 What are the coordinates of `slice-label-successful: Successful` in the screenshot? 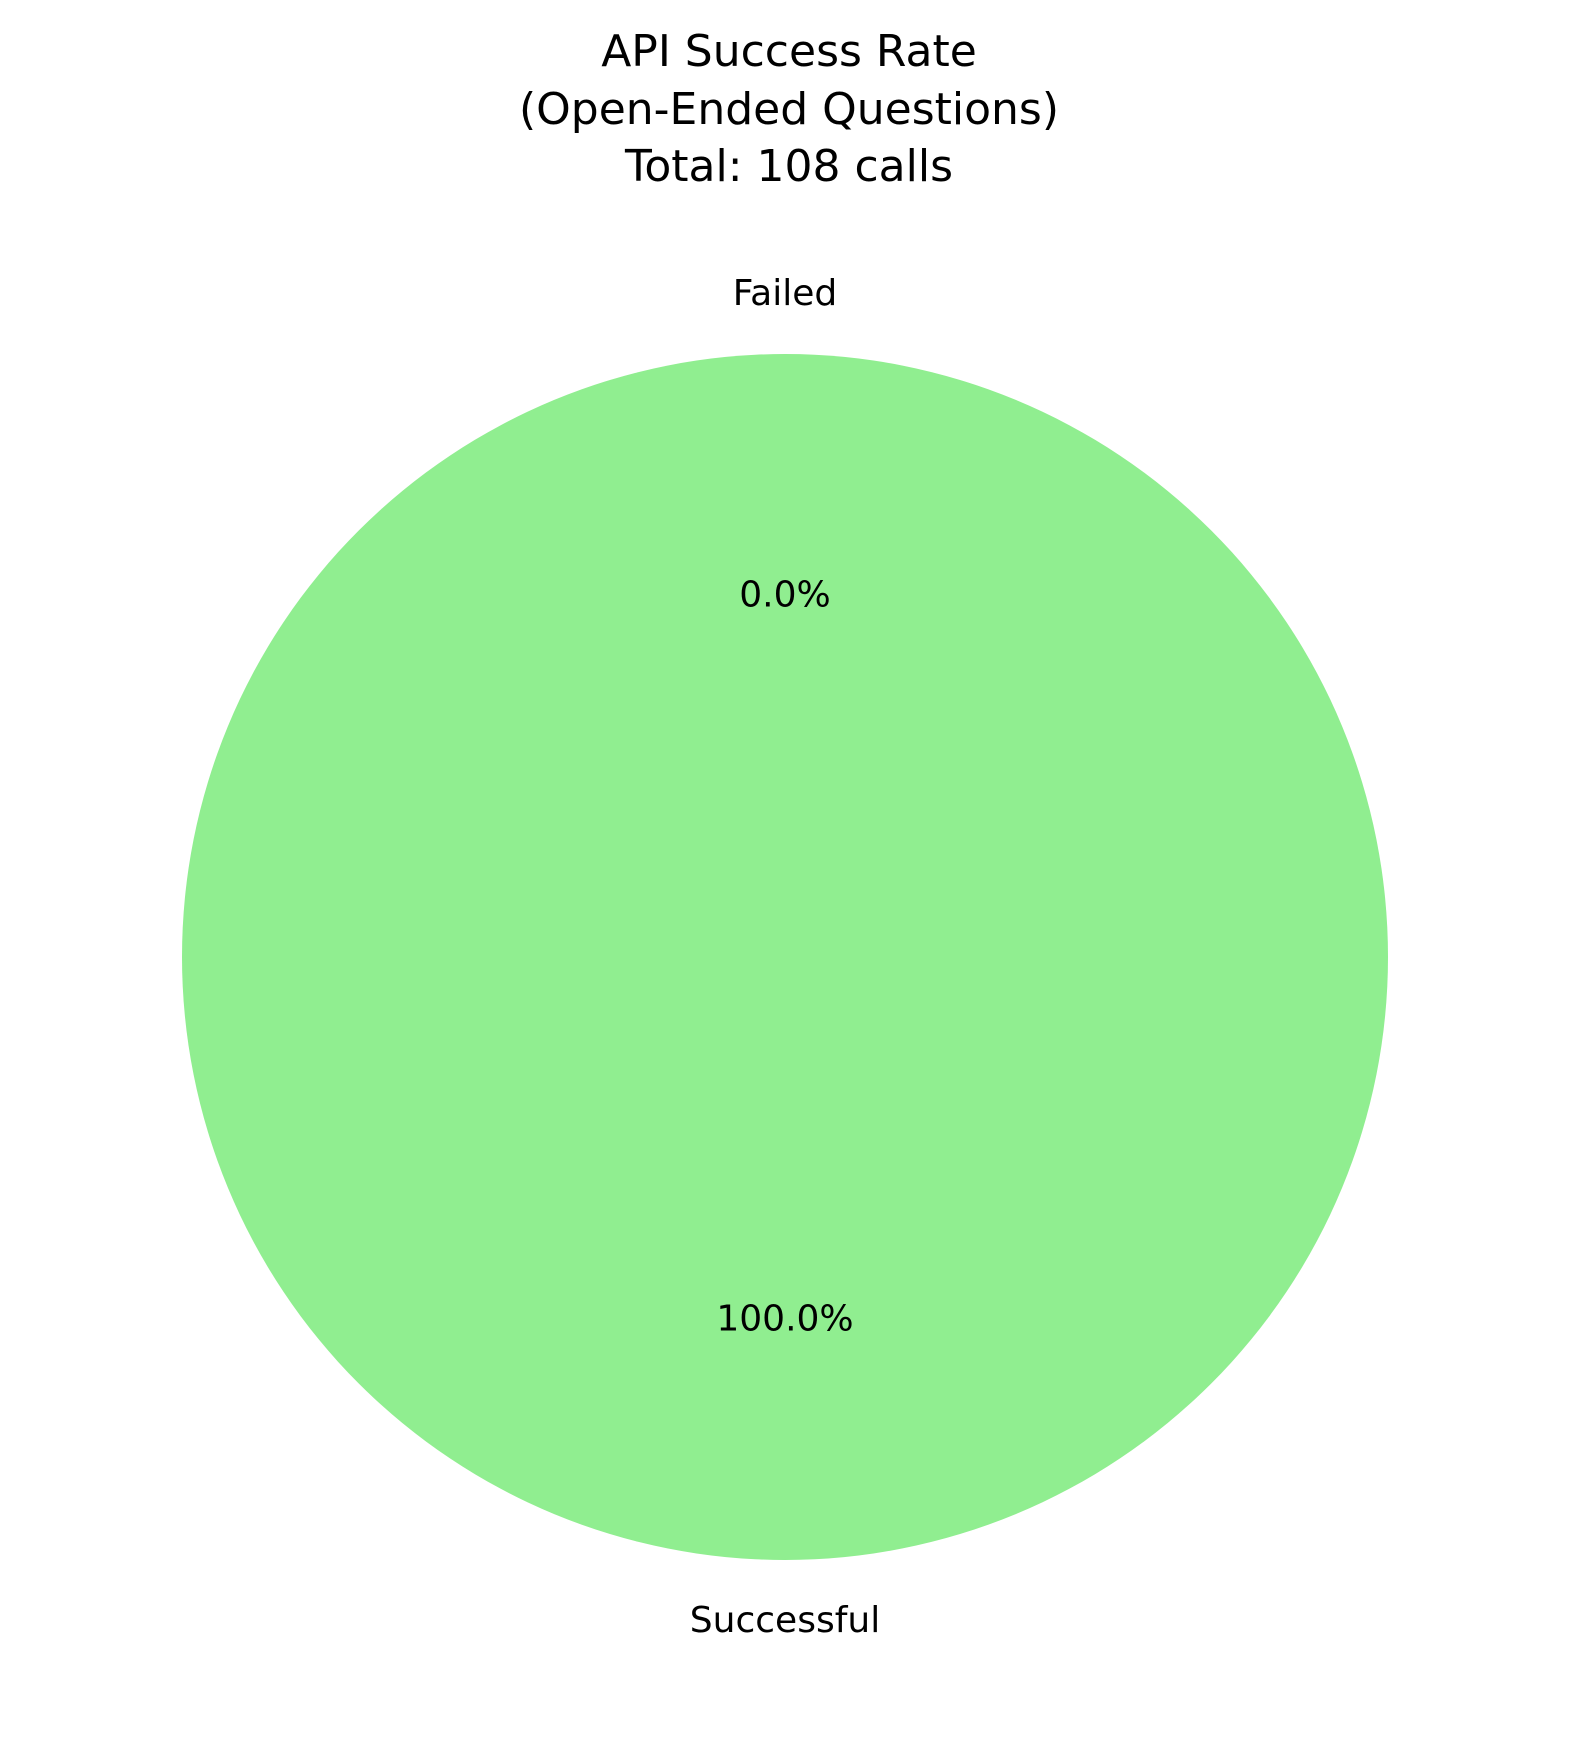 It's located at (785, 1620).